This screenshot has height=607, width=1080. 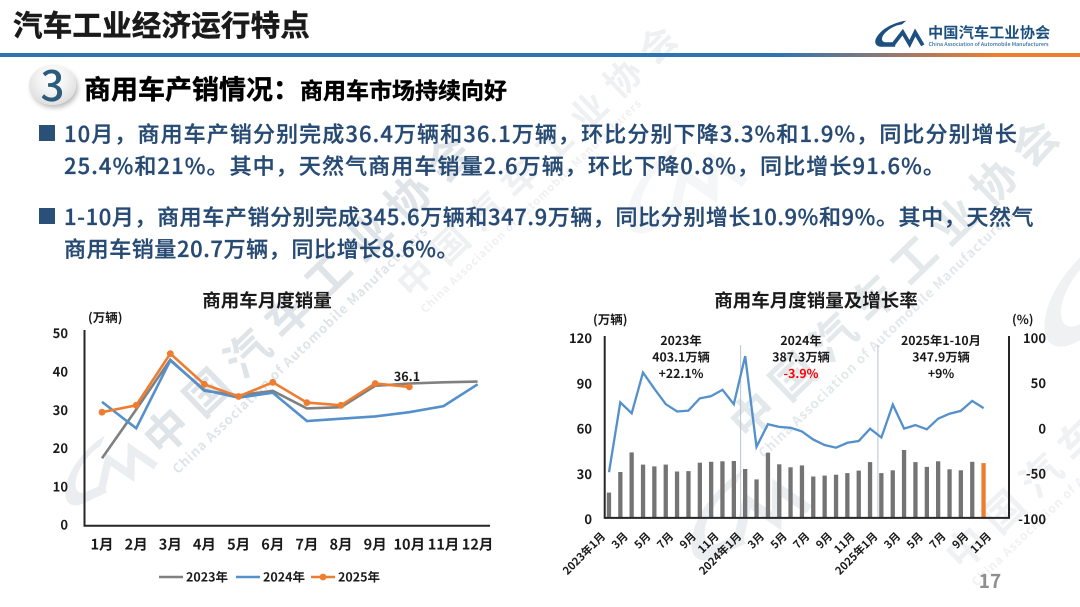 I want to click on svg-text: 20, so click(x=61, y=447).